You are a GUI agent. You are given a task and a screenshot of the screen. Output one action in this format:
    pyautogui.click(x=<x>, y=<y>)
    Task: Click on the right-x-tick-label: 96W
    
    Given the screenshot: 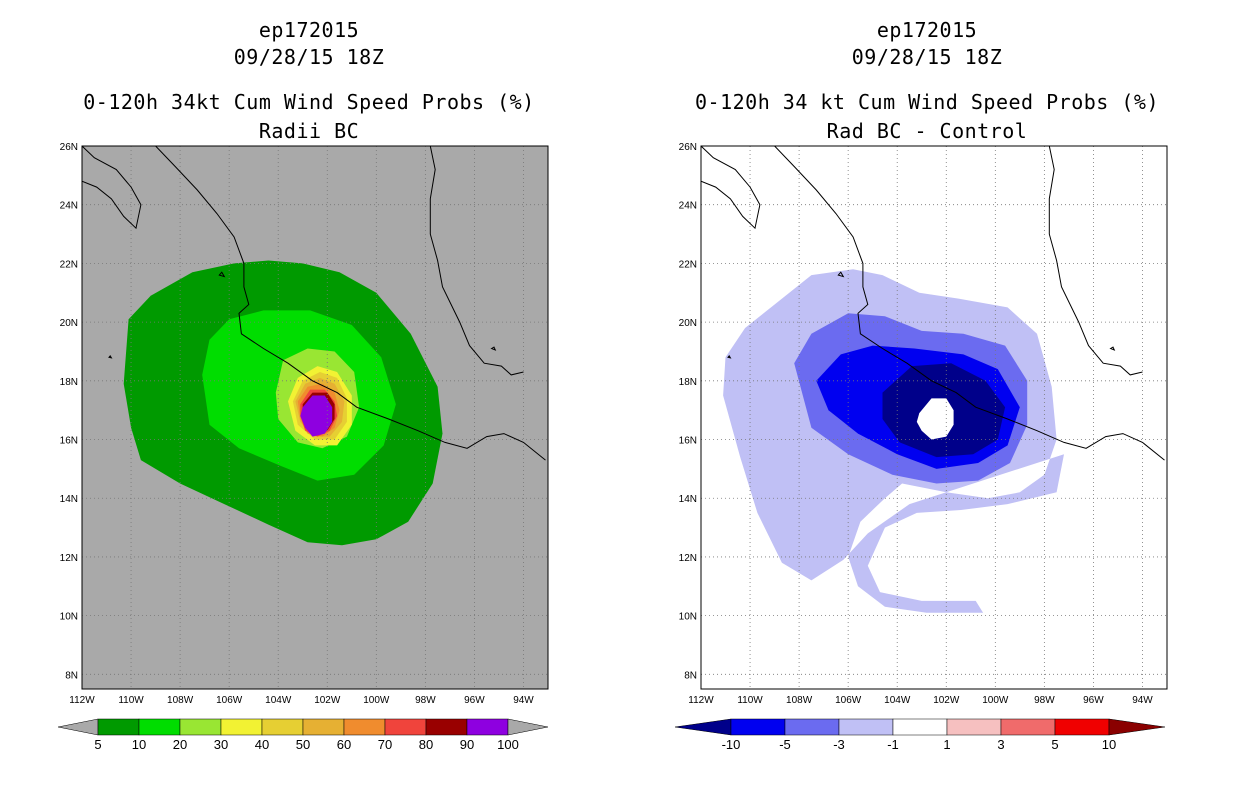 What is the action you would take?
    pyautogui.click(x=1093, y=700)
    